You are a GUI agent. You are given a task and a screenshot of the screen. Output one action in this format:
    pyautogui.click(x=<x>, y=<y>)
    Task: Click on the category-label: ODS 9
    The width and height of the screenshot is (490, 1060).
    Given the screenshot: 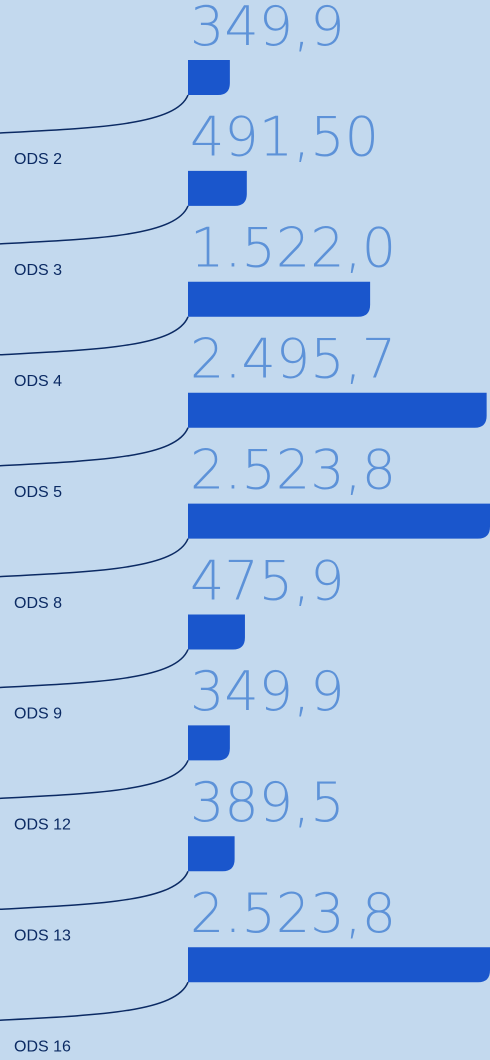 What is the action you would take?
    pyautogui.click(x=38, y=714)
    